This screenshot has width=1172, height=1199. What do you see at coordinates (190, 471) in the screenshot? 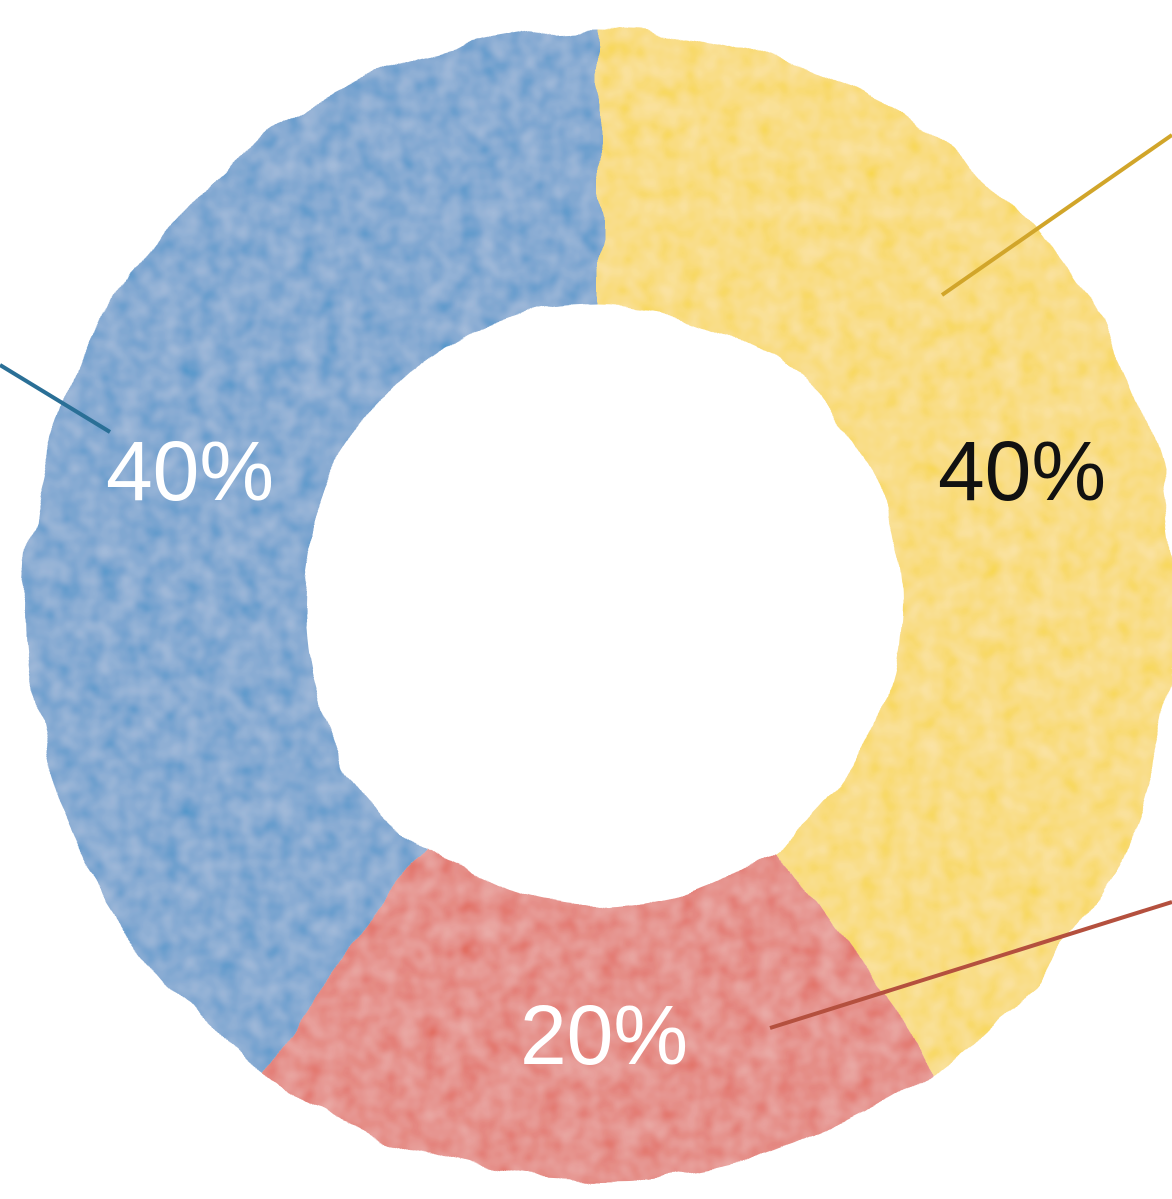
I see `slice-label-0: 40%` at bounding box center [190, 471].